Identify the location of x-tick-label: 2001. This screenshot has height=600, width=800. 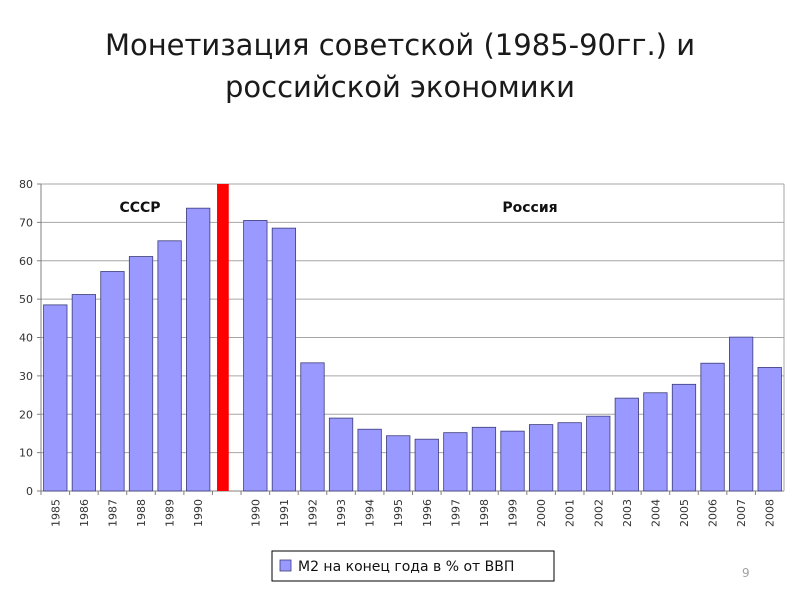
(570, 513).